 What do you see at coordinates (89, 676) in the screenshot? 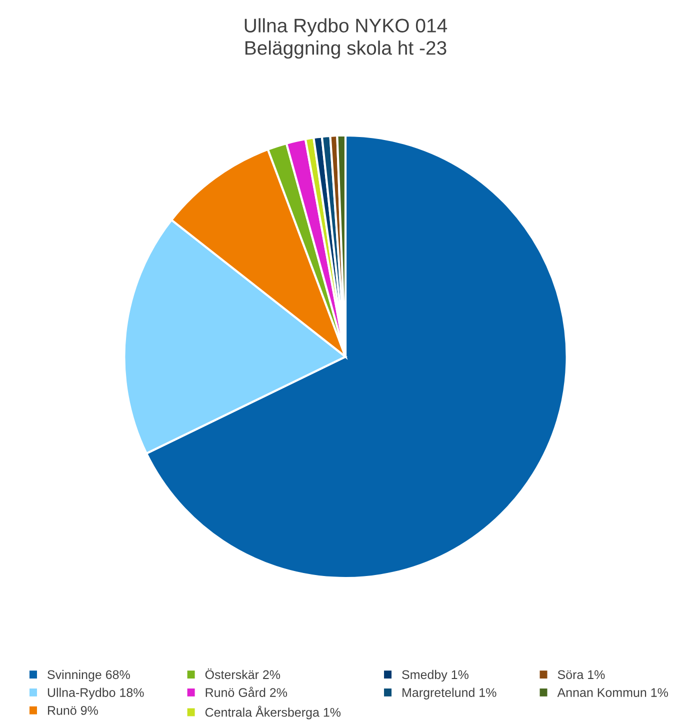
I see `legend-label: Svinninge 68%` at bounding box center [89, 676].